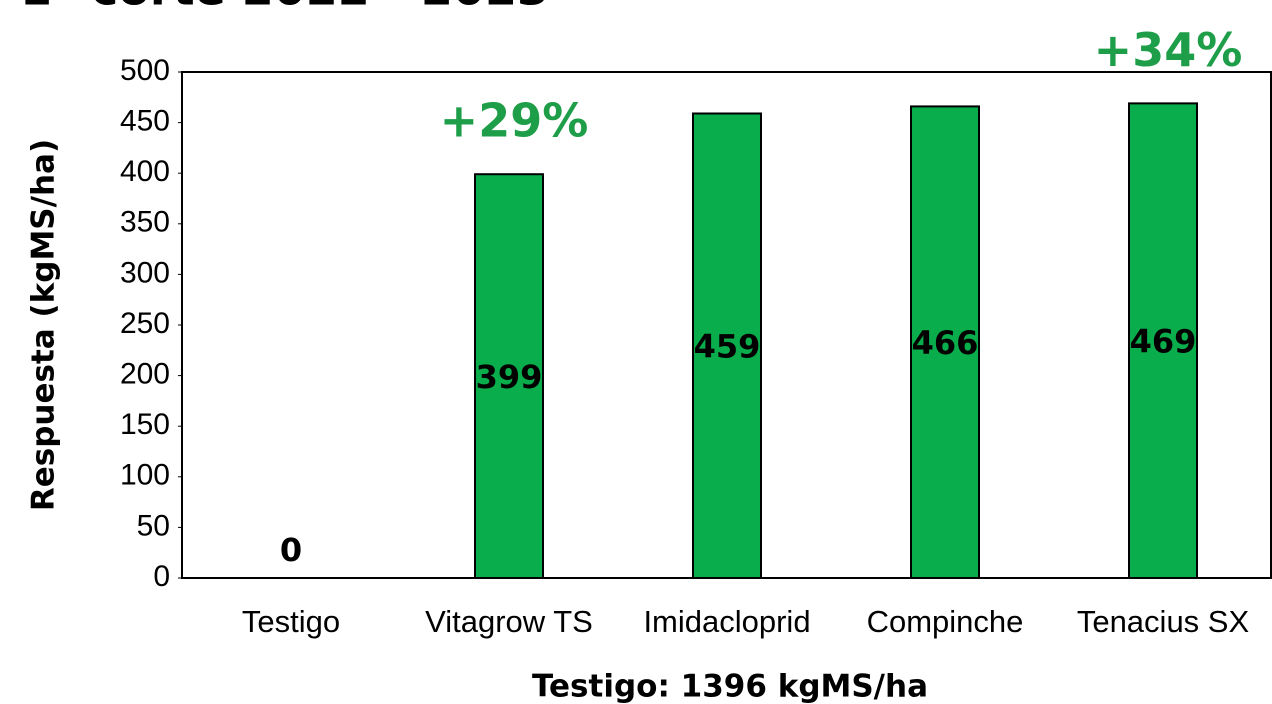  What do you see at coordinates (44, 325) in the screenshot?
I see `y-axis-label: Respuesta (kgMS/ha)` at bounding box center [44, 325].